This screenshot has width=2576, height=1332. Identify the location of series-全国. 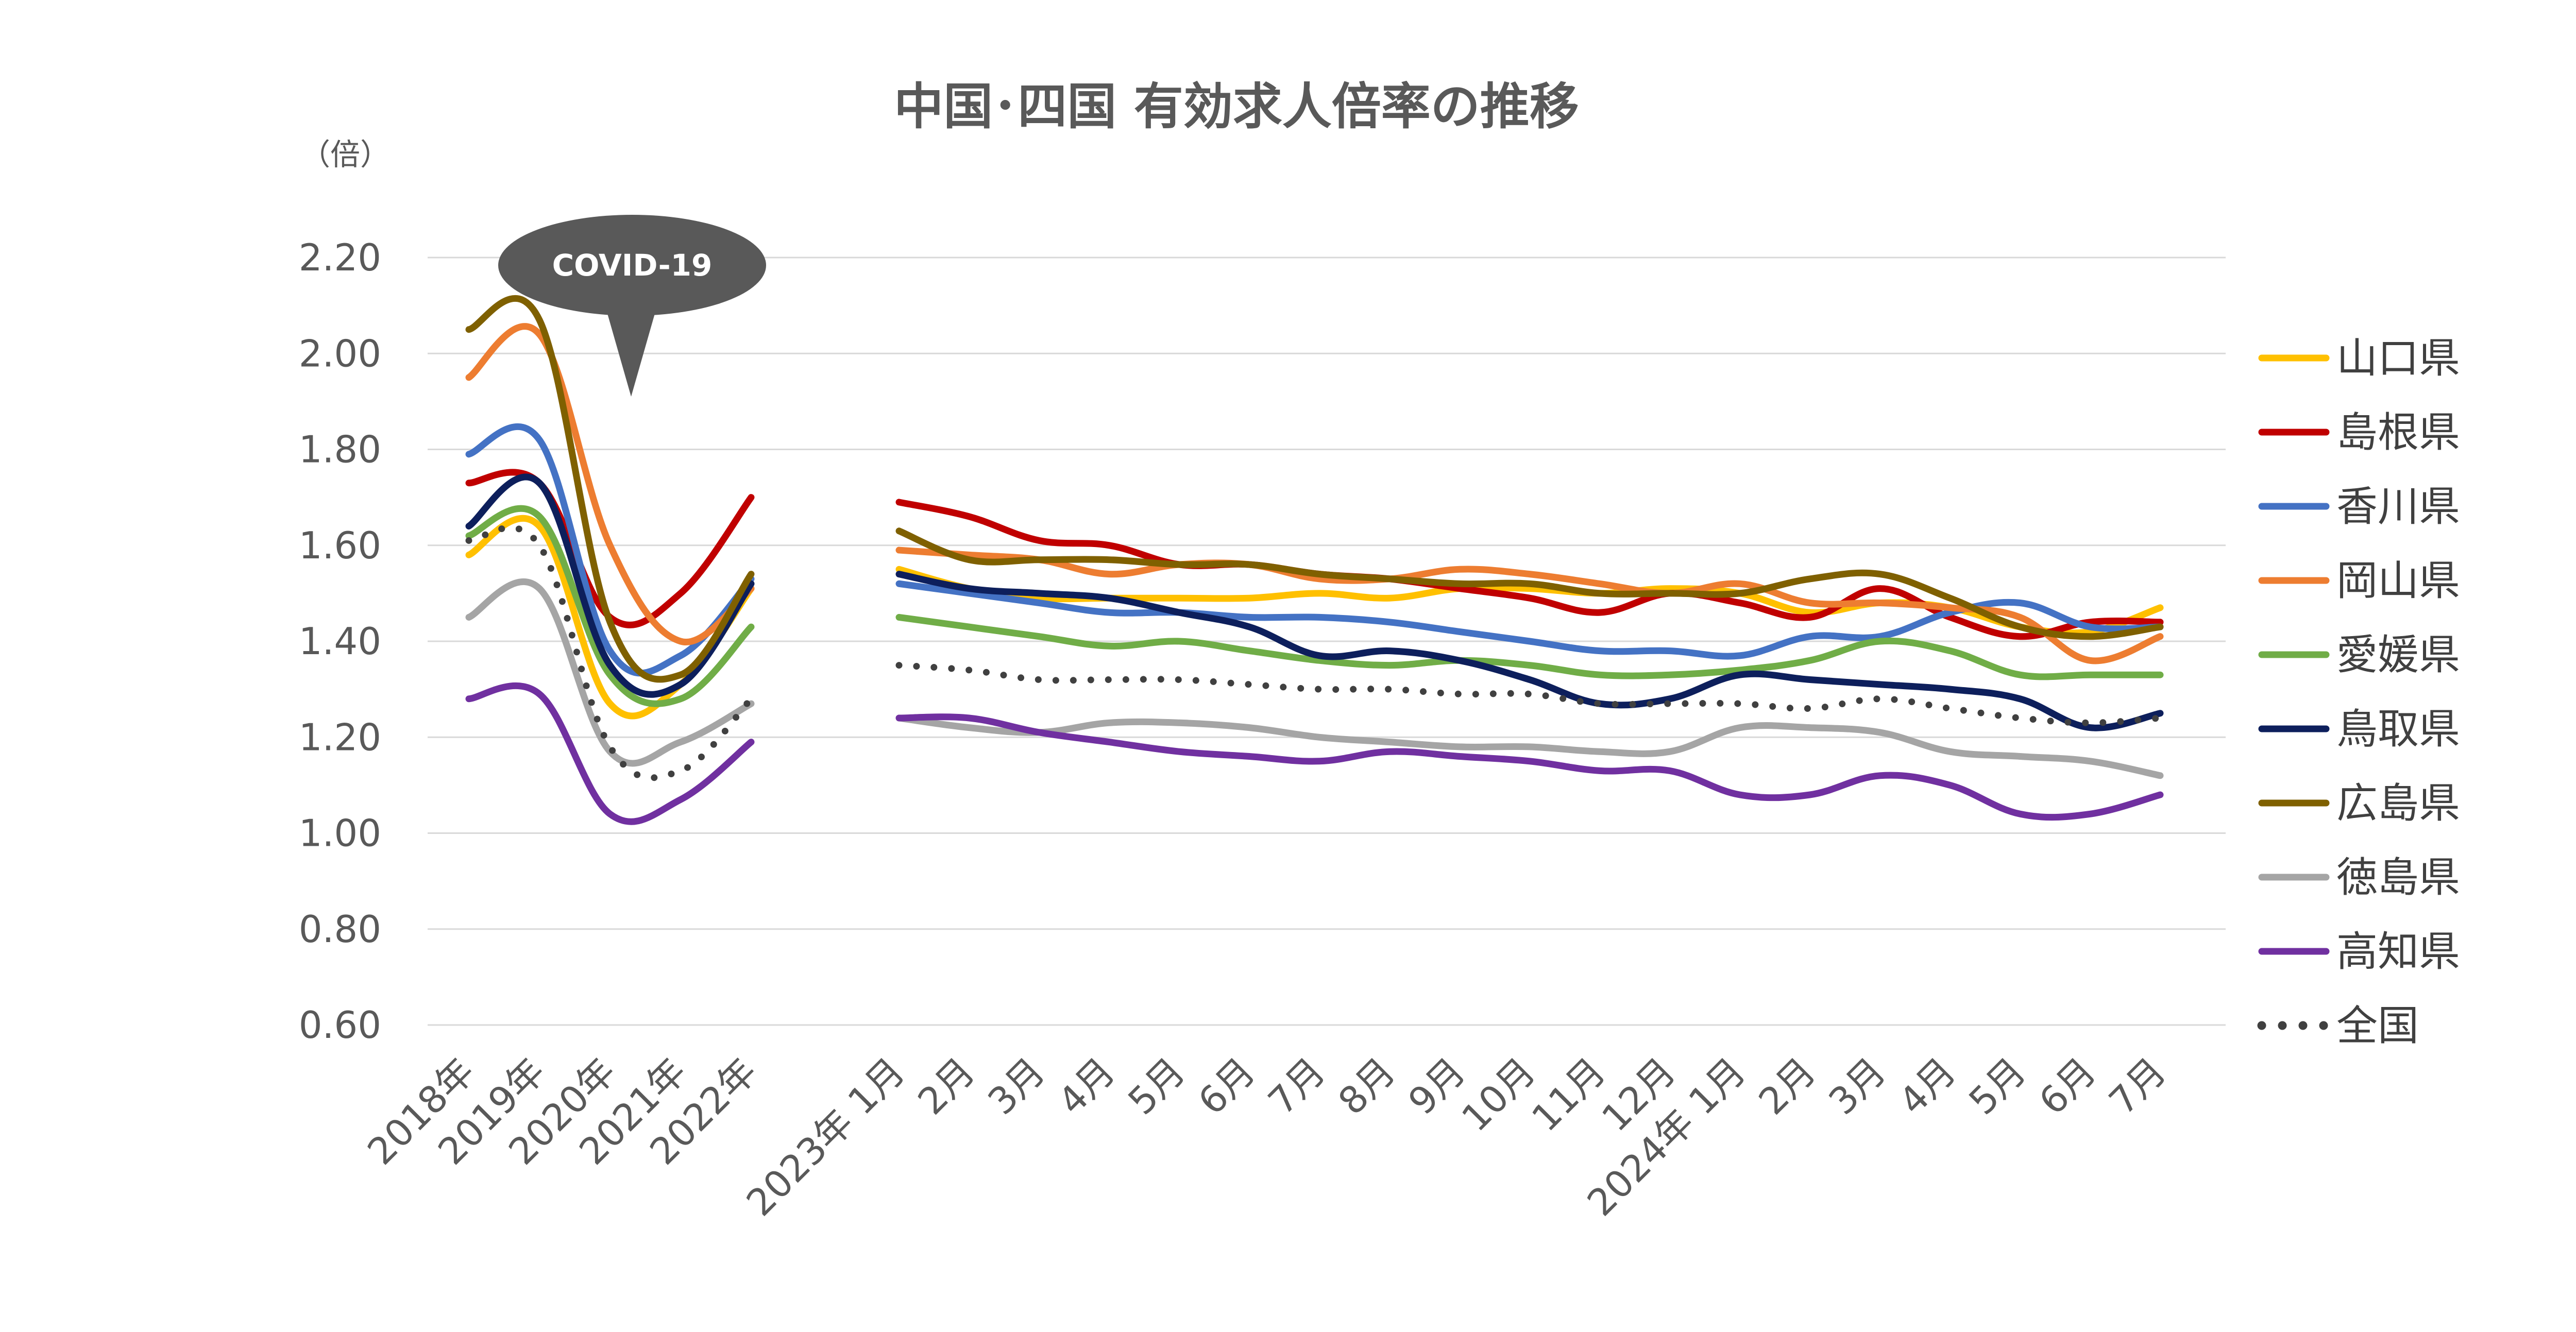
(1314, 652).